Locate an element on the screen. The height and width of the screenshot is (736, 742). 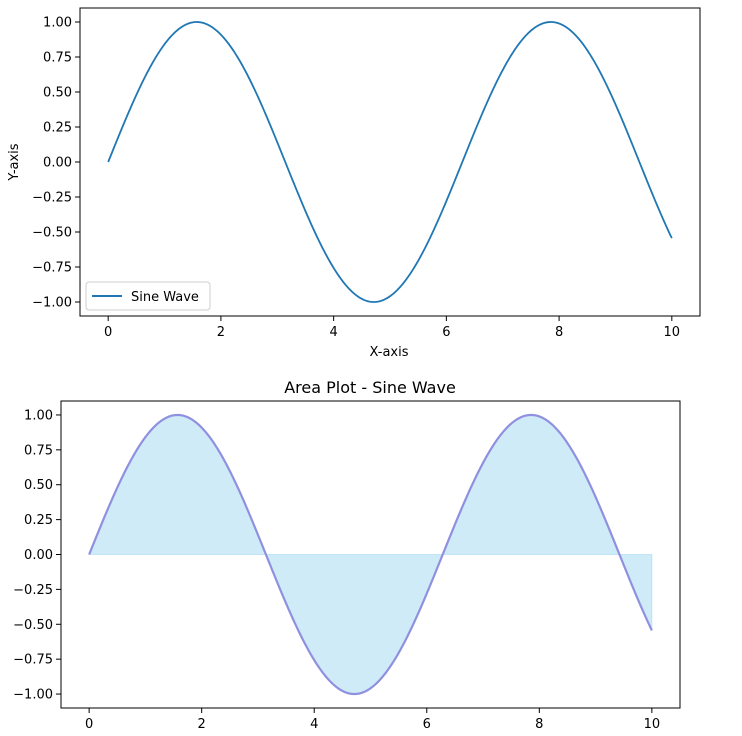
x-axis-label: X-axis is located at coordinates (389, 352).